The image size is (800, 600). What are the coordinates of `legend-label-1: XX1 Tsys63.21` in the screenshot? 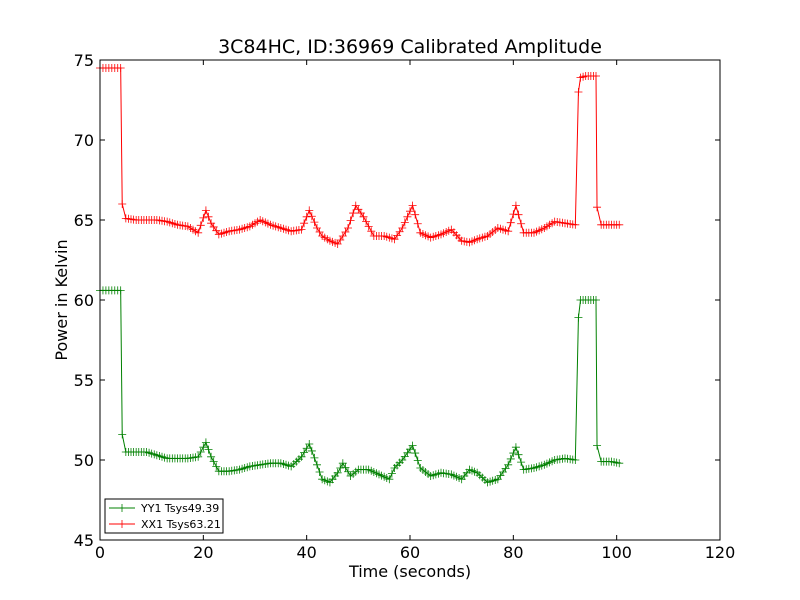 It's located at (181, 524).